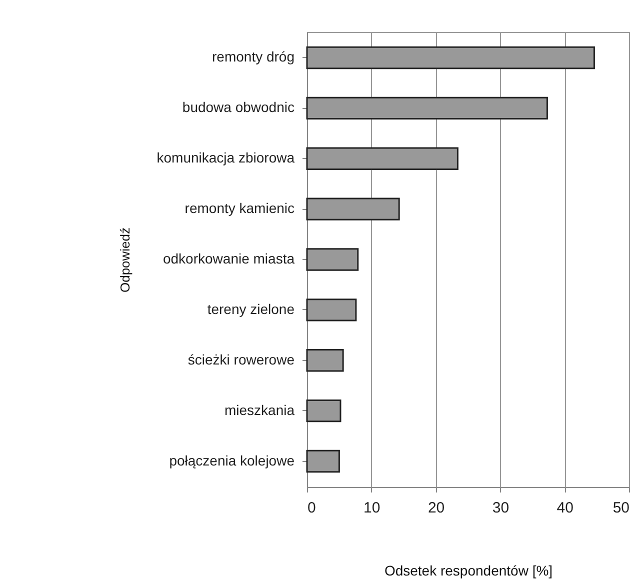  I want to click on y-tick-label: remonty kamienic, so click(239, 208).